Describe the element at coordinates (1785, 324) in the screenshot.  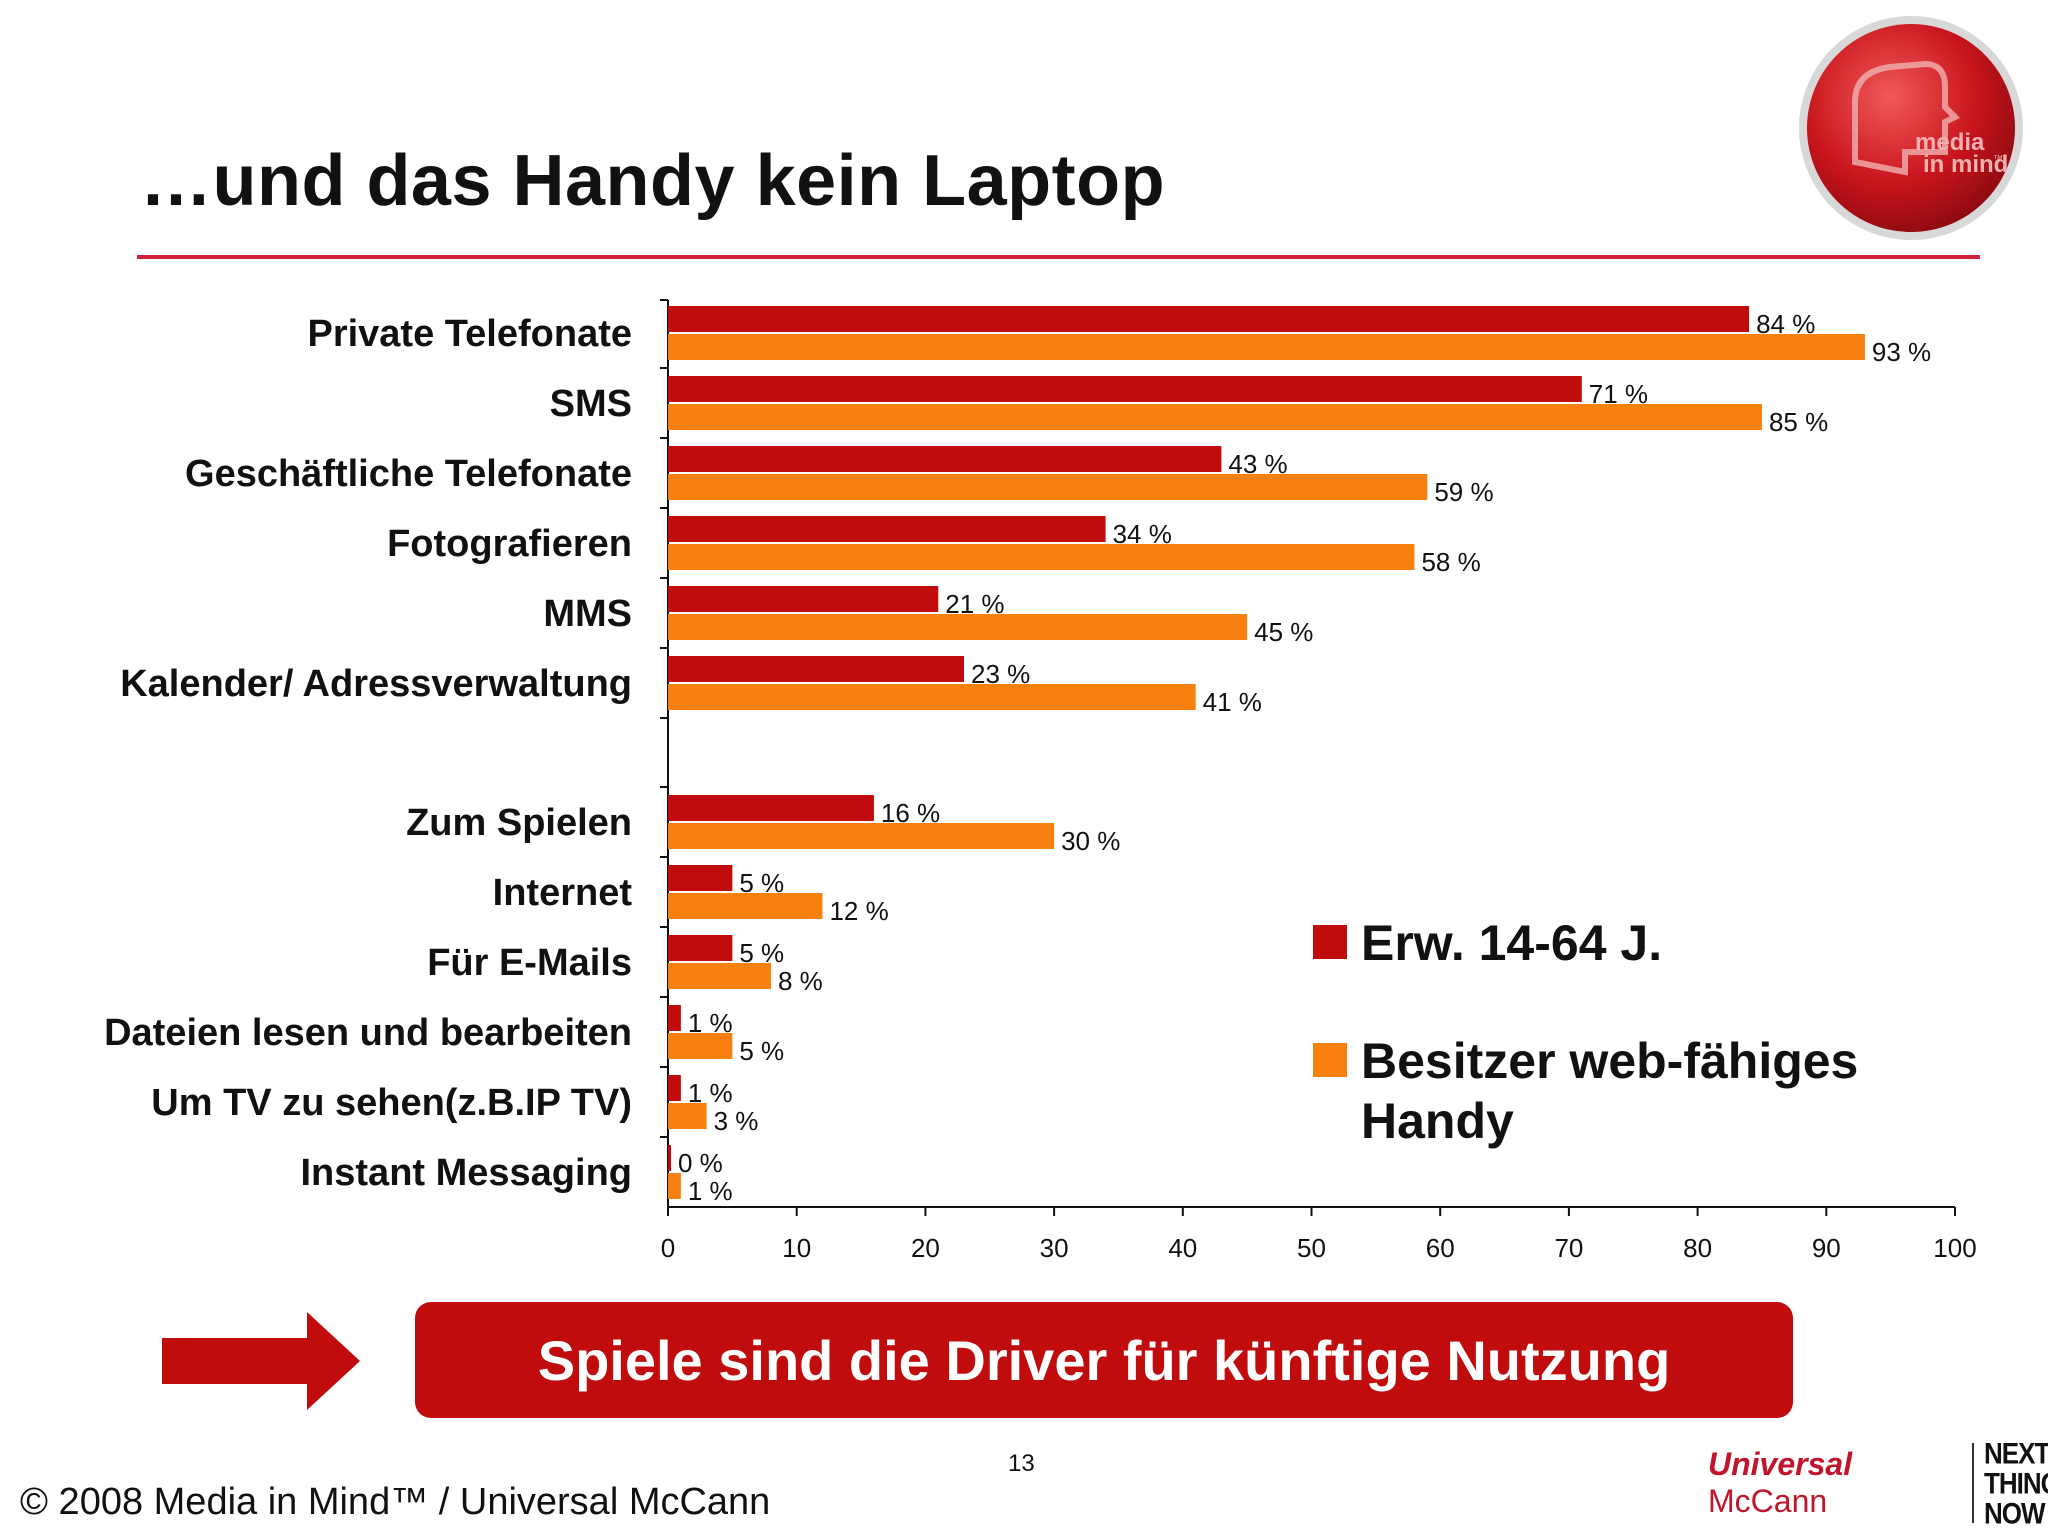
I see `data-label: 84 %` at that location.